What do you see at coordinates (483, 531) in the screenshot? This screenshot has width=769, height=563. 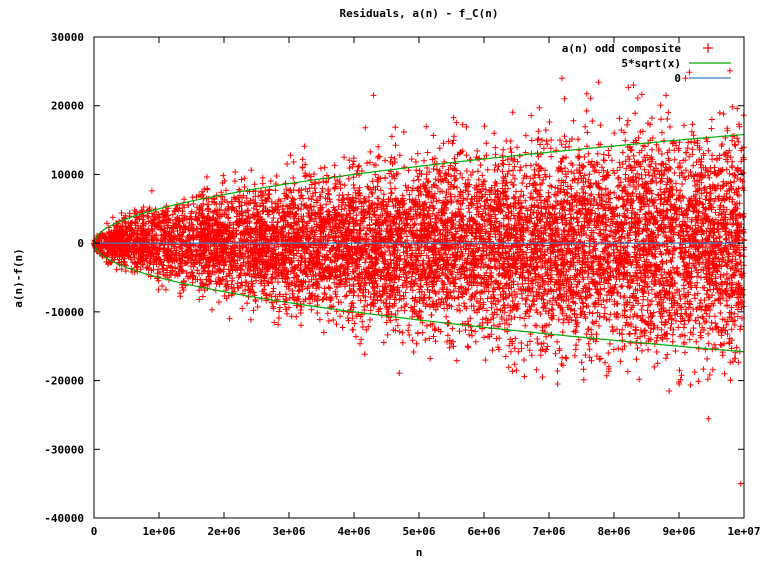 I see `x-tick-label: 6e+06` at bounding box center [483, 531].